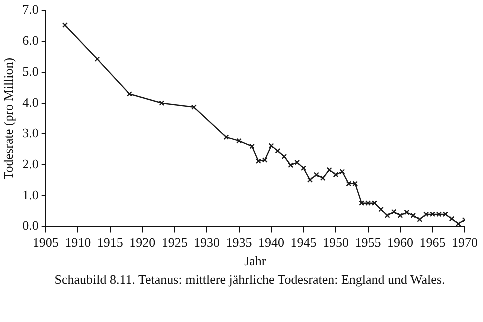 The image size is (483, 322). I want to click on x-tick-label: 1920, so click(143, 242).